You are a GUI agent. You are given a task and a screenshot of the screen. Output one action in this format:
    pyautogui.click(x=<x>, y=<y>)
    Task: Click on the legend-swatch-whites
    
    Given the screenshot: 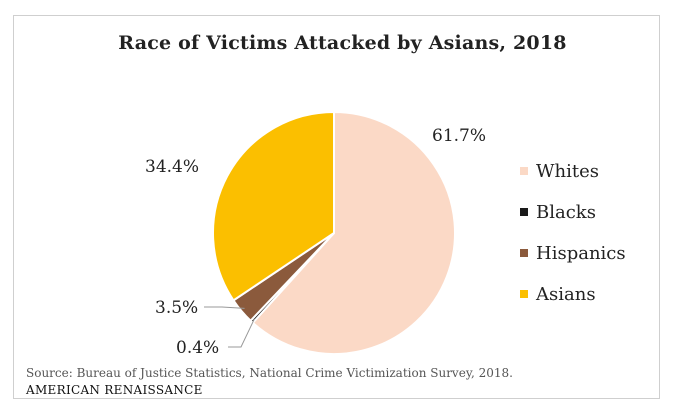 What is the action you would take?
    pyautogui.click(x=524, y=171)
    